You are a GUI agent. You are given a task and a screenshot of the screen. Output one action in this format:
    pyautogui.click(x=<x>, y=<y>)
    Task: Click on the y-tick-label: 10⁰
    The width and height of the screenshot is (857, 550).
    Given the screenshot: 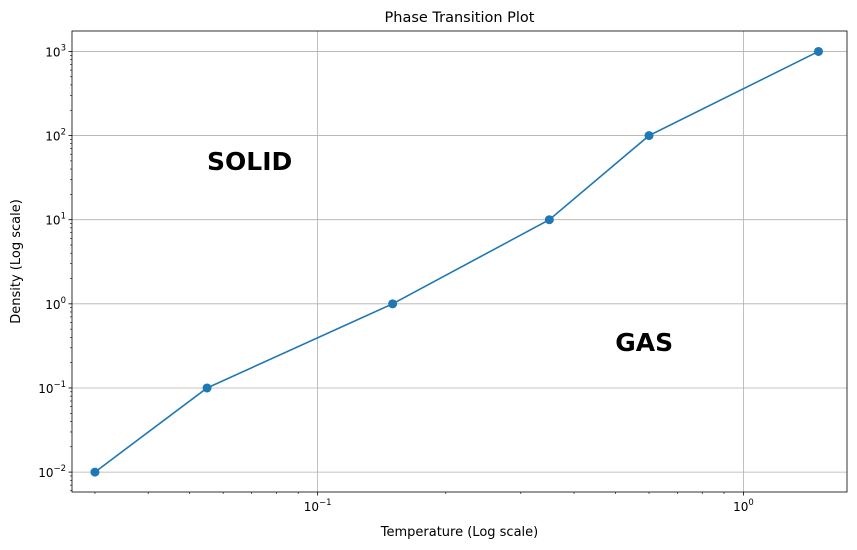 What is the action you would take?
    pyautogui.click(x=55, y=304)
    